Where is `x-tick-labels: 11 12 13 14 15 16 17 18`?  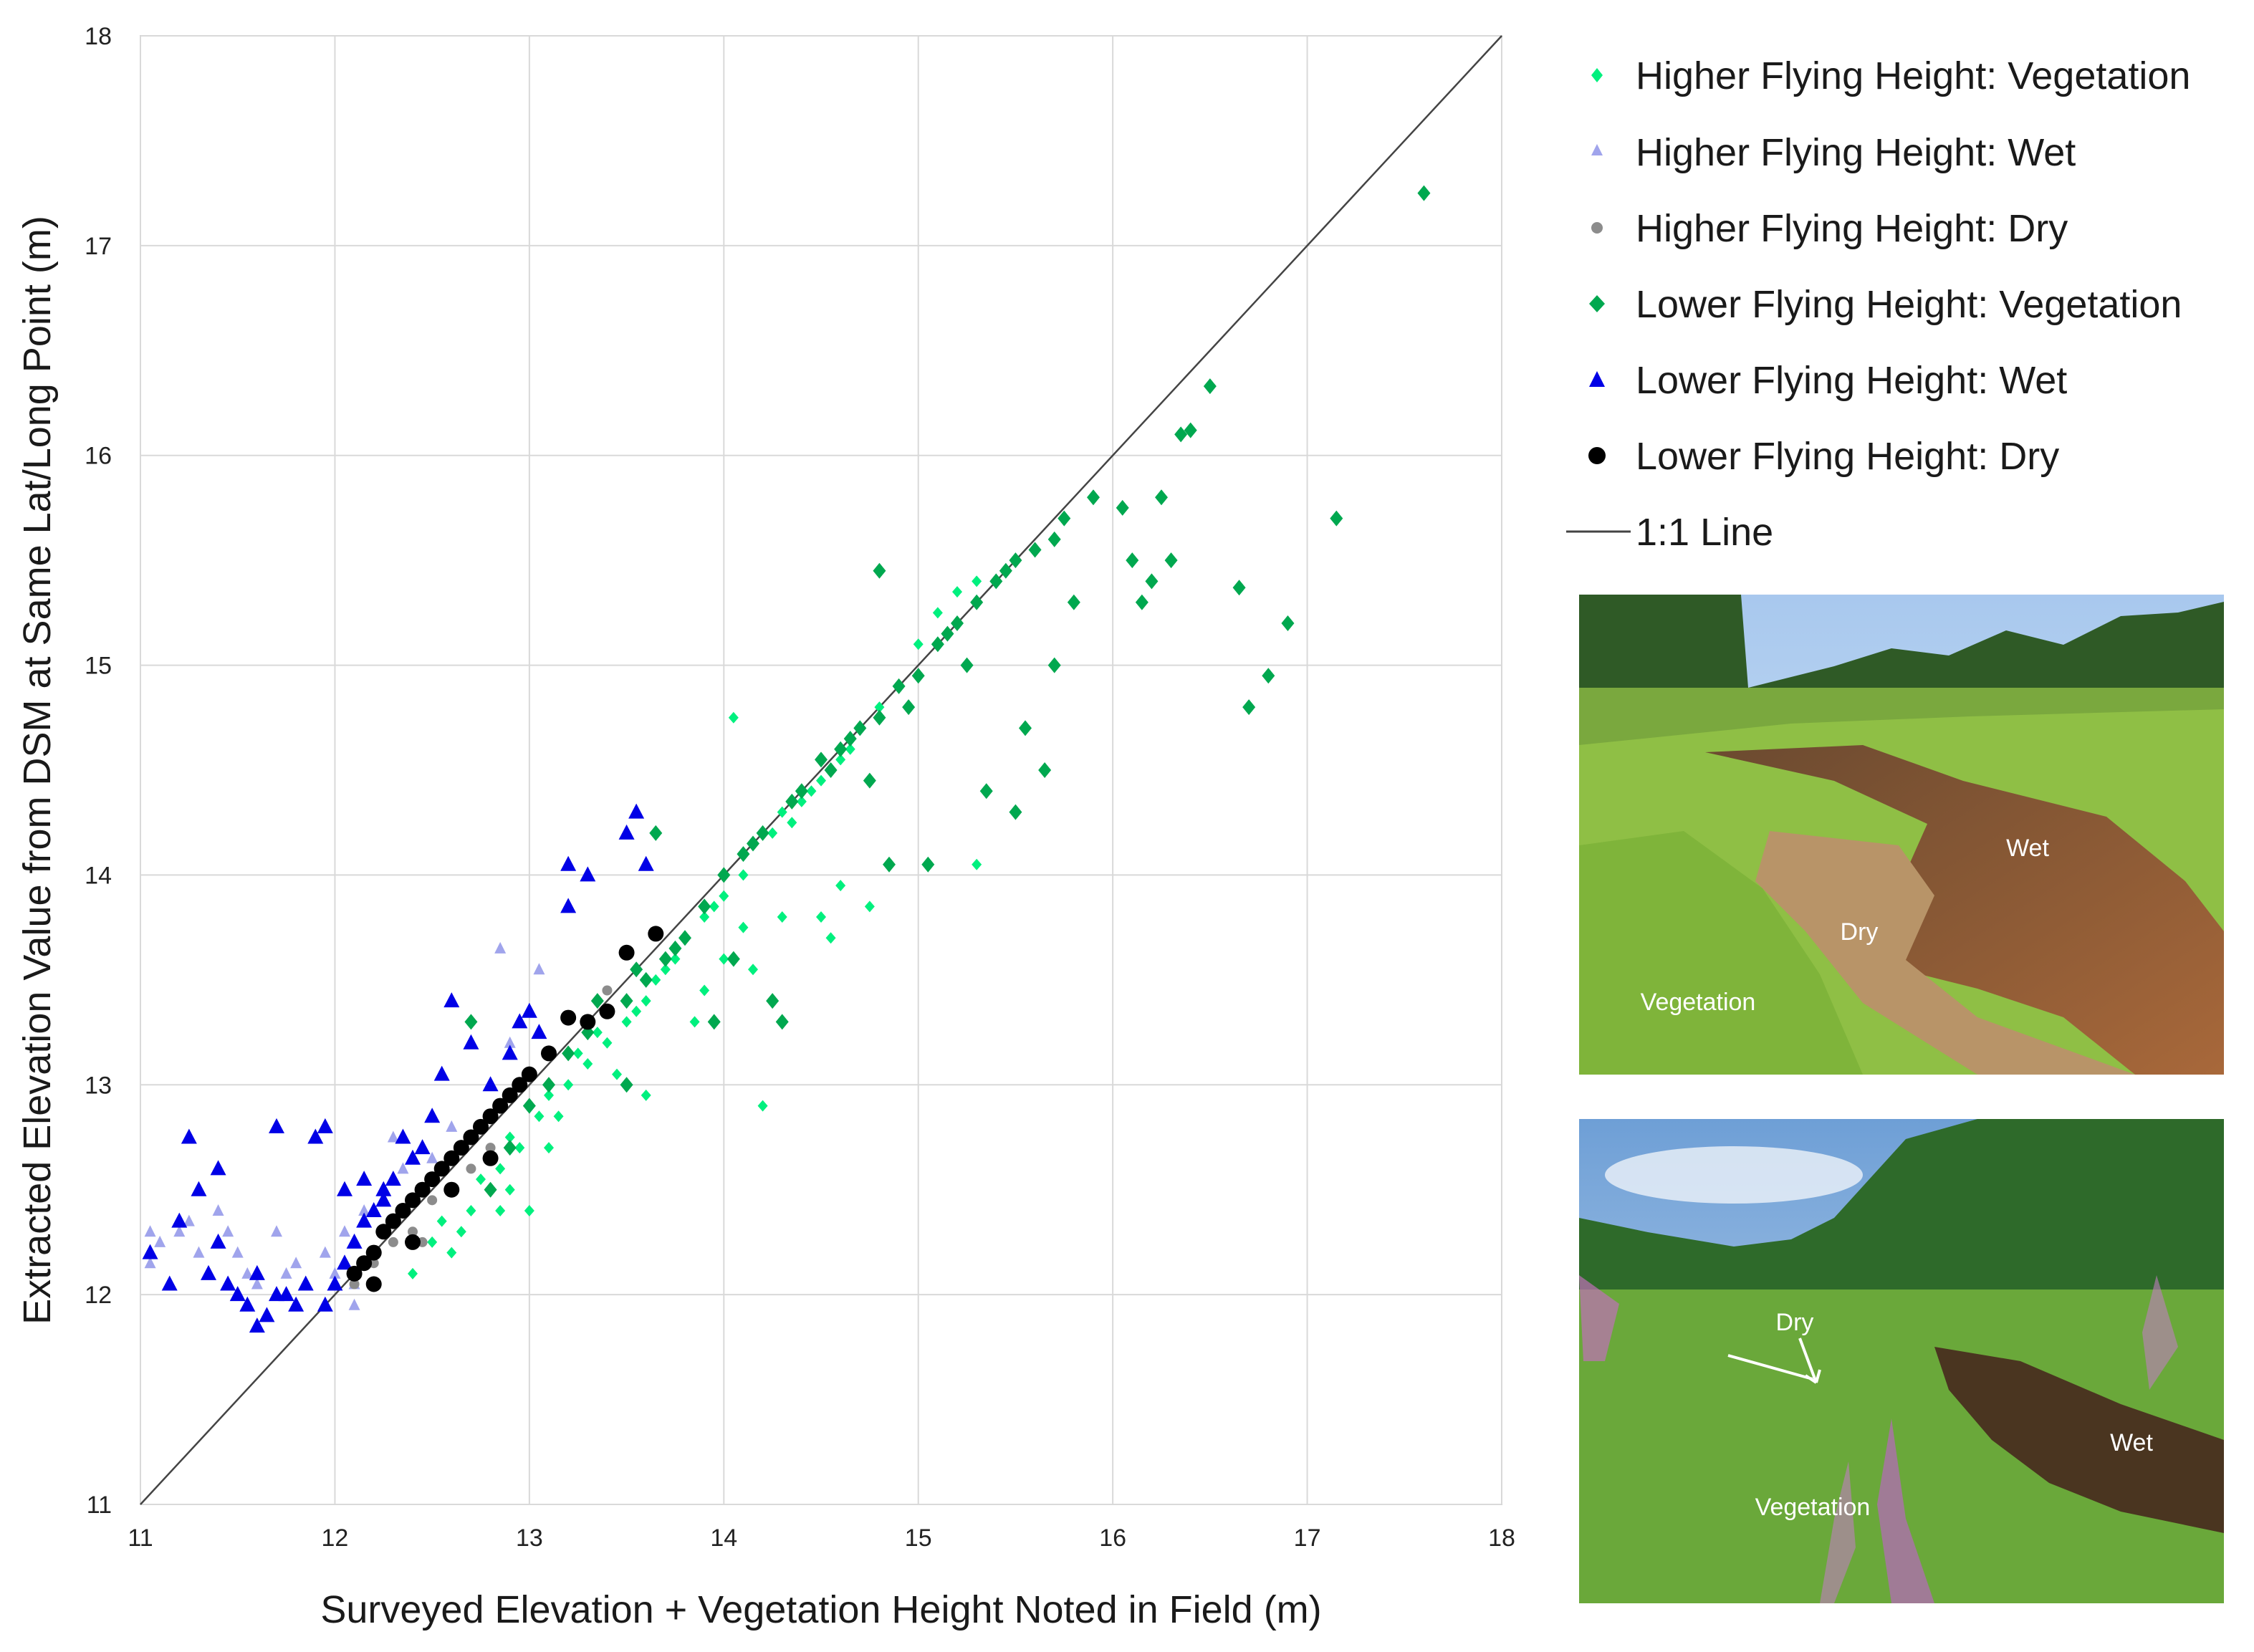 x-tick-labels: 11 12 13 14 15 16 17 18 is located at coordinates (821, 1538).